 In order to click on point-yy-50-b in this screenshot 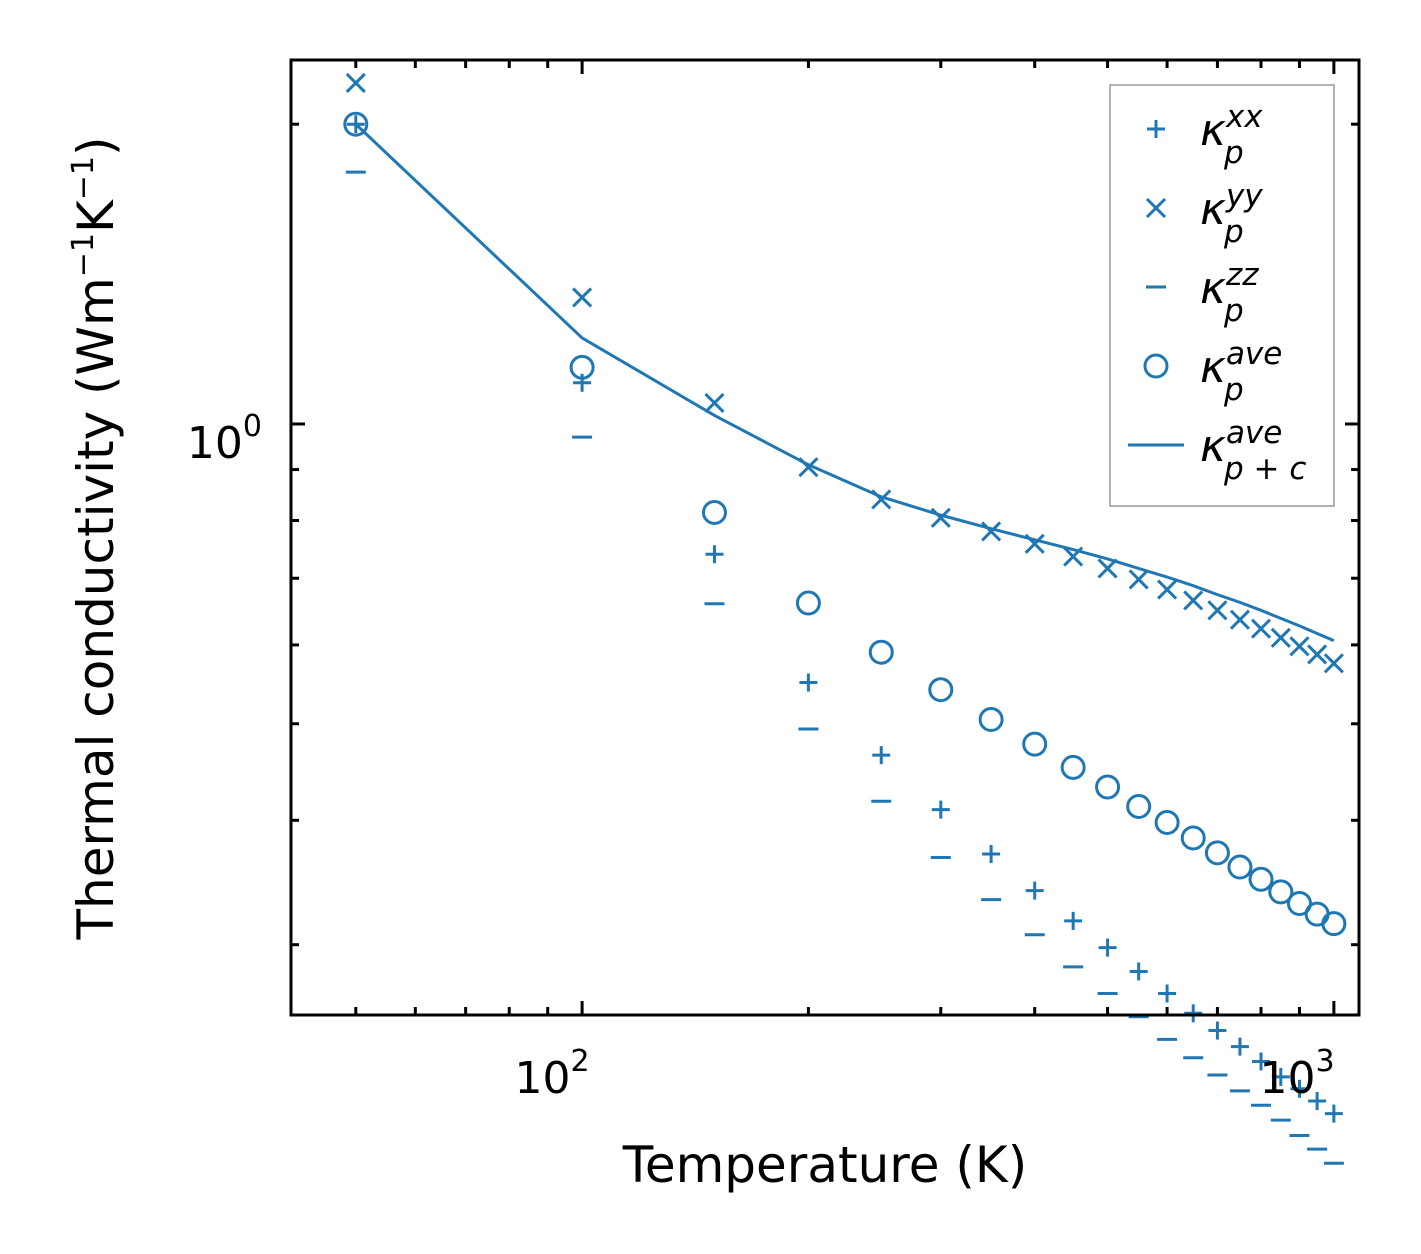, I will do `click(355, 83)`.